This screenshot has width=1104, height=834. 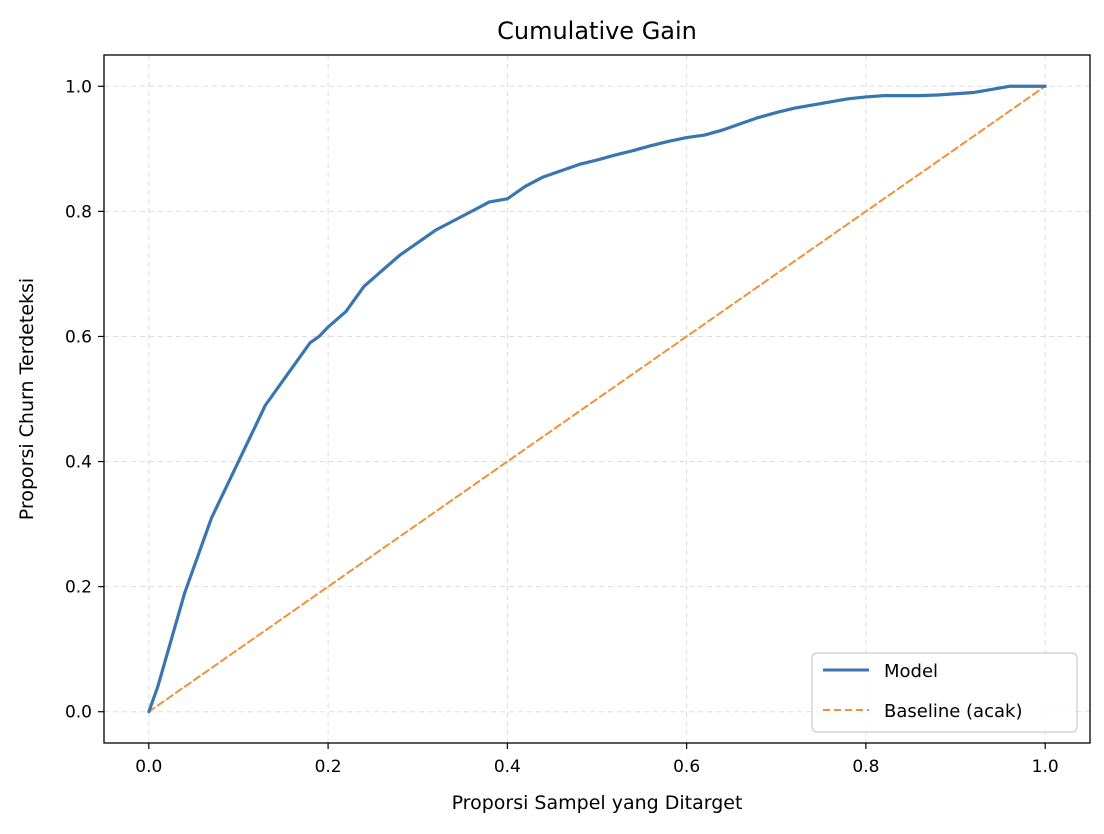 I want to click on x-tick-label: 1.0, so click(x=1045, y=767).